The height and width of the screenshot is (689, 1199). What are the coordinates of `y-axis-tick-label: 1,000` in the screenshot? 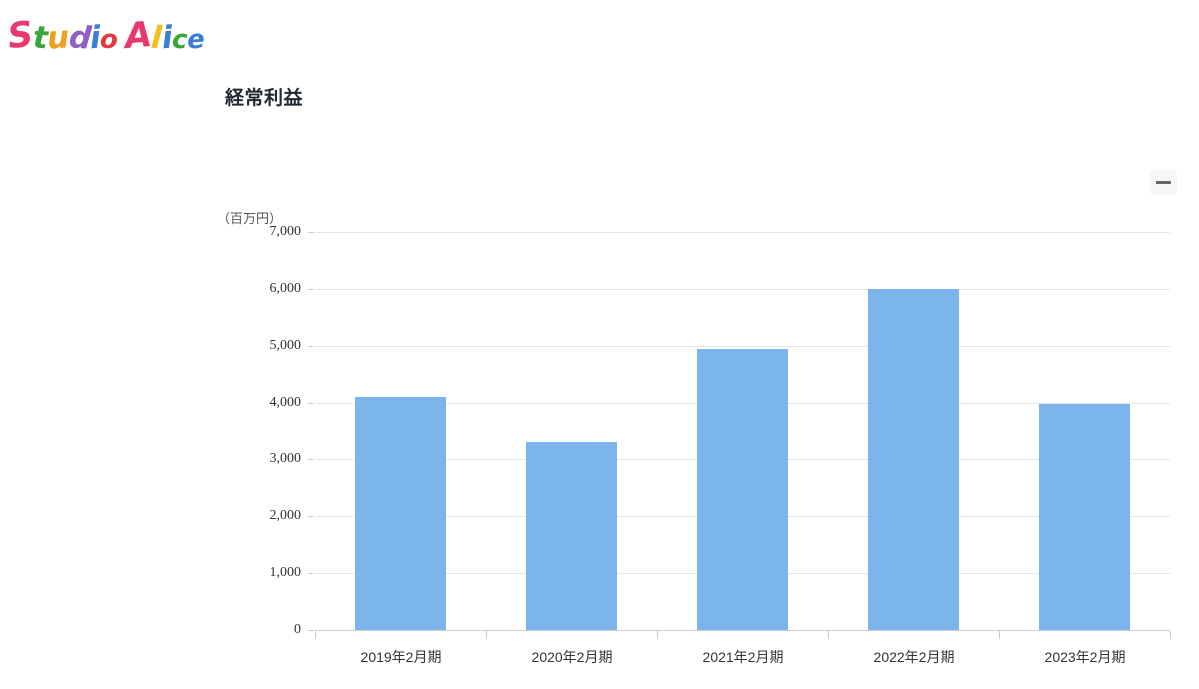 It's located at (285, 572).